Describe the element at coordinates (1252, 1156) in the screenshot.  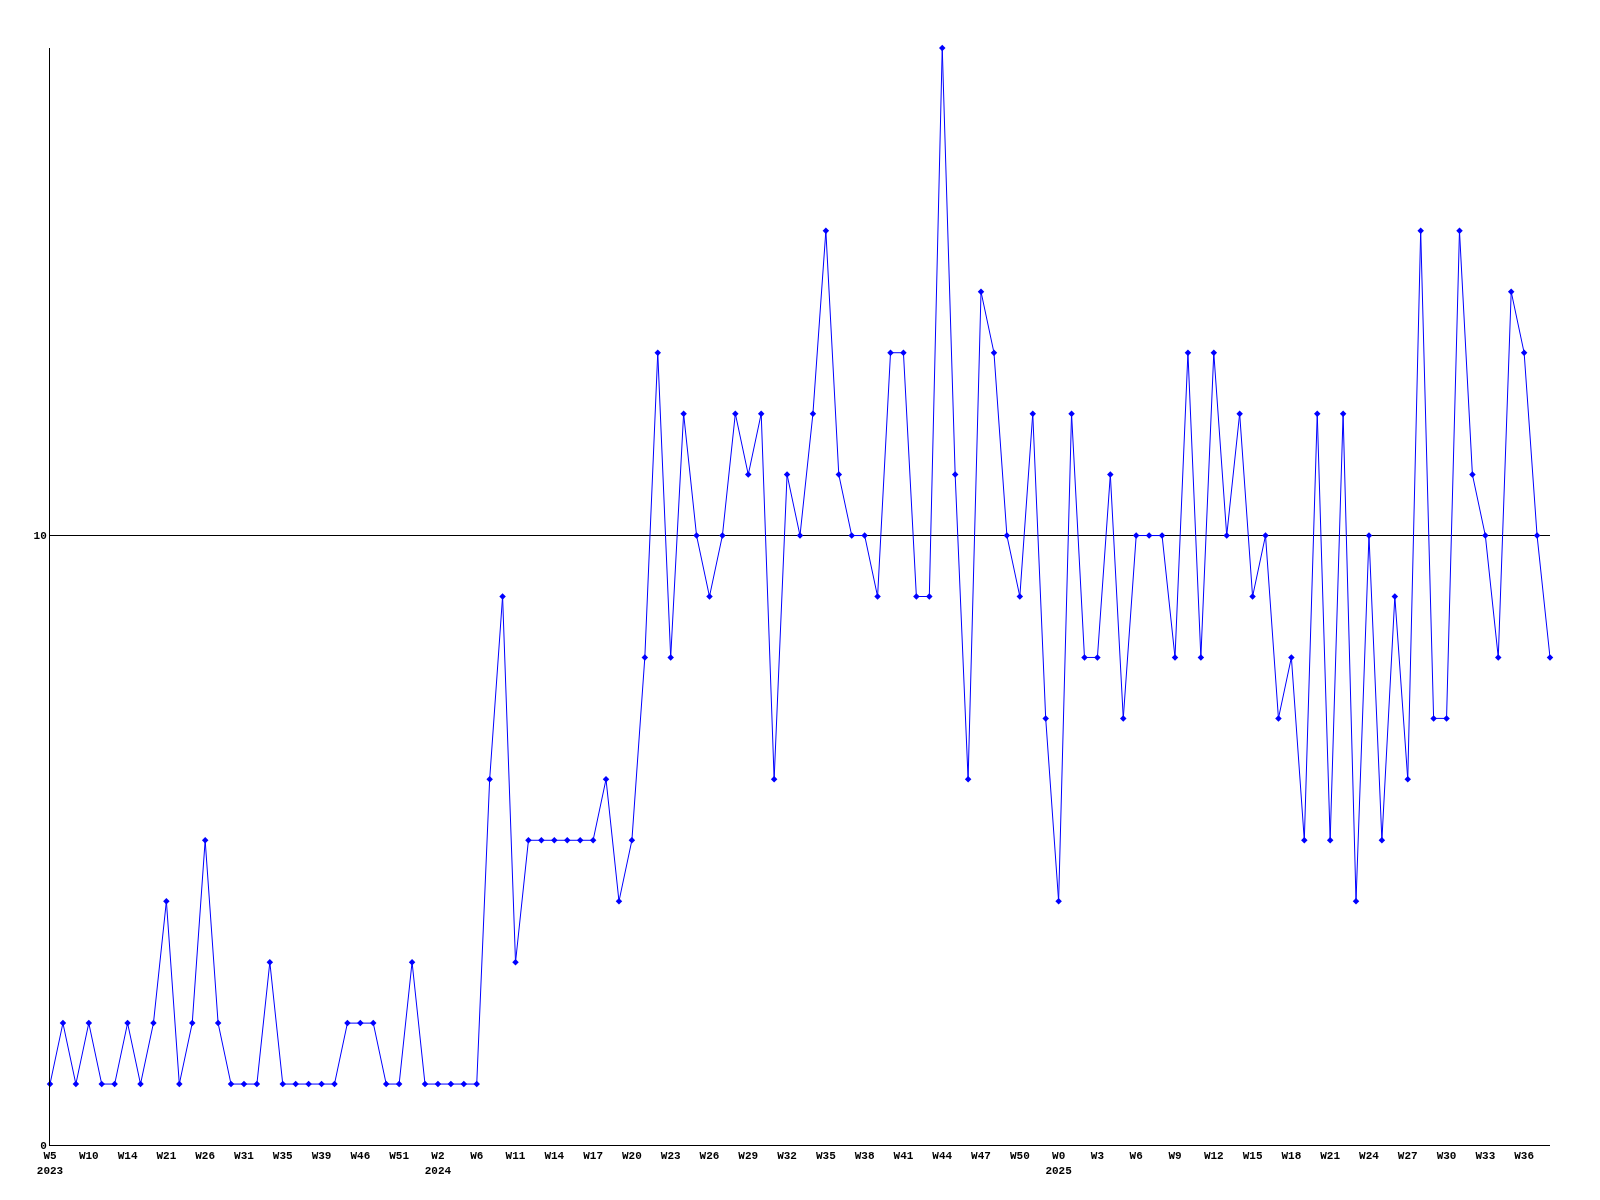
I see `x-tick-label: W15` at that location.